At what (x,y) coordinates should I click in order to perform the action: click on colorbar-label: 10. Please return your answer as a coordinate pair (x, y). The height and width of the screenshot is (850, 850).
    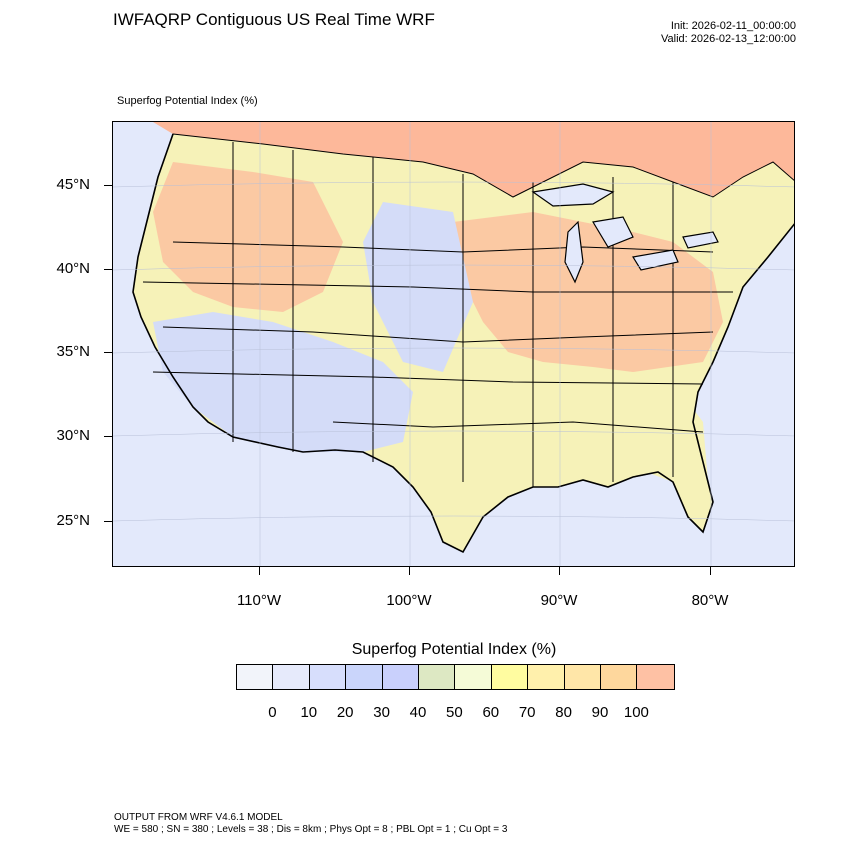
    Looking at the image, I should click on (309, 712).